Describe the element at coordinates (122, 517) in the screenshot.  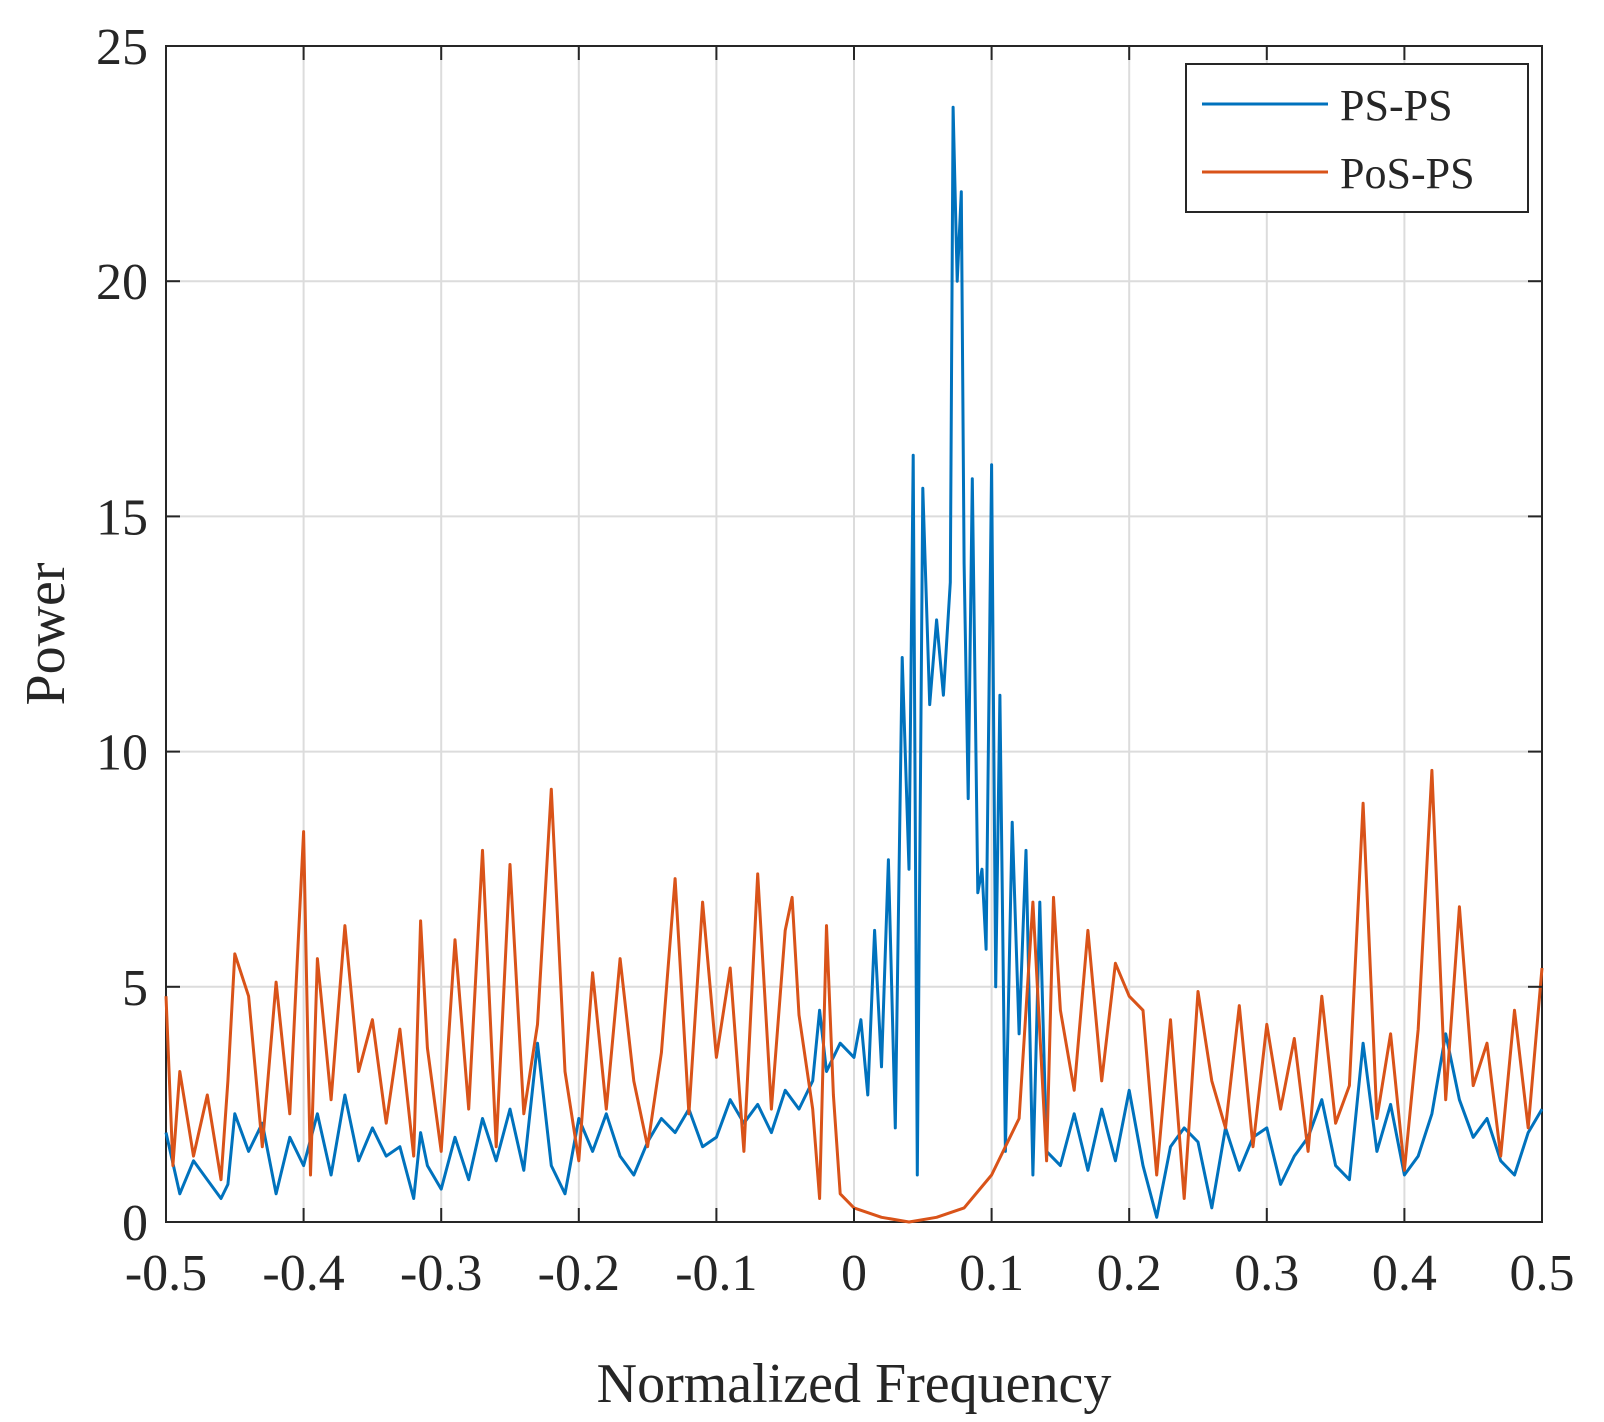
I see `y-tick-label: 15` at that location.